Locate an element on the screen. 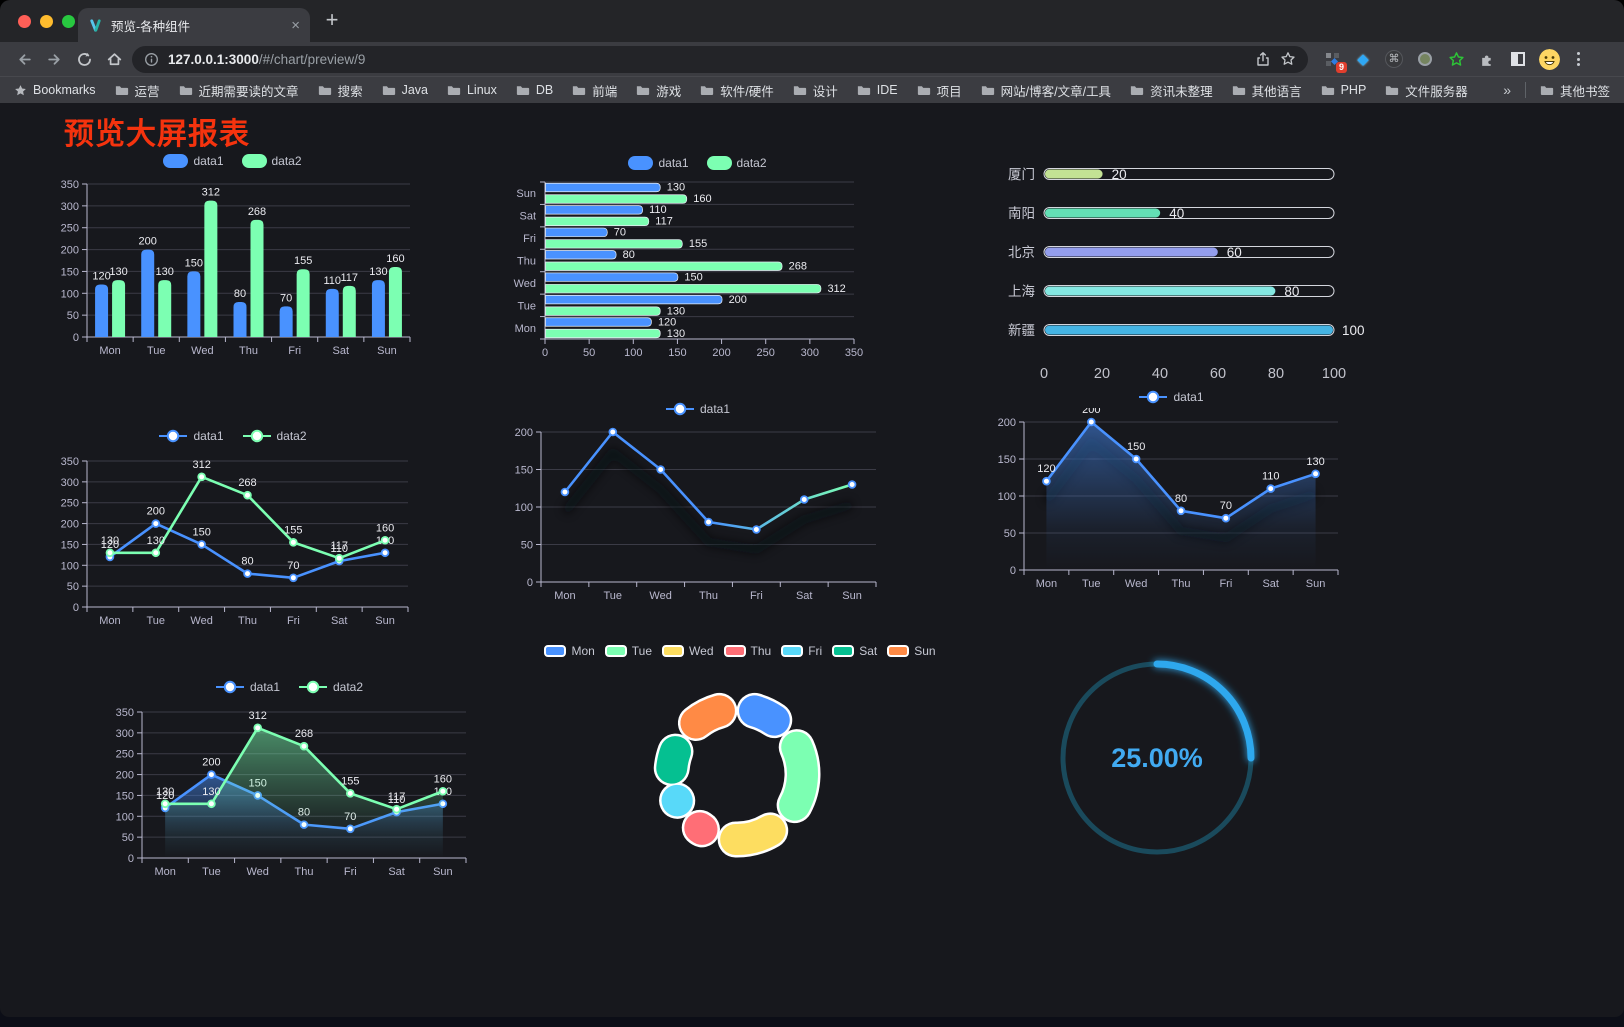 This screenshot has height=1027, width=1624. url-path: /#/chart/preview/9 is located at coordinates (312, 59).